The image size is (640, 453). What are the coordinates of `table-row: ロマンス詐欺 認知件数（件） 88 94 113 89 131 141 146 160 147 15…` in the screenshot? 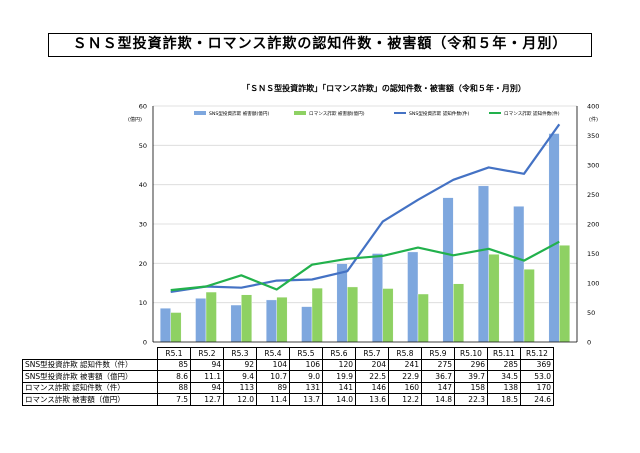 It's located at (288, 387).